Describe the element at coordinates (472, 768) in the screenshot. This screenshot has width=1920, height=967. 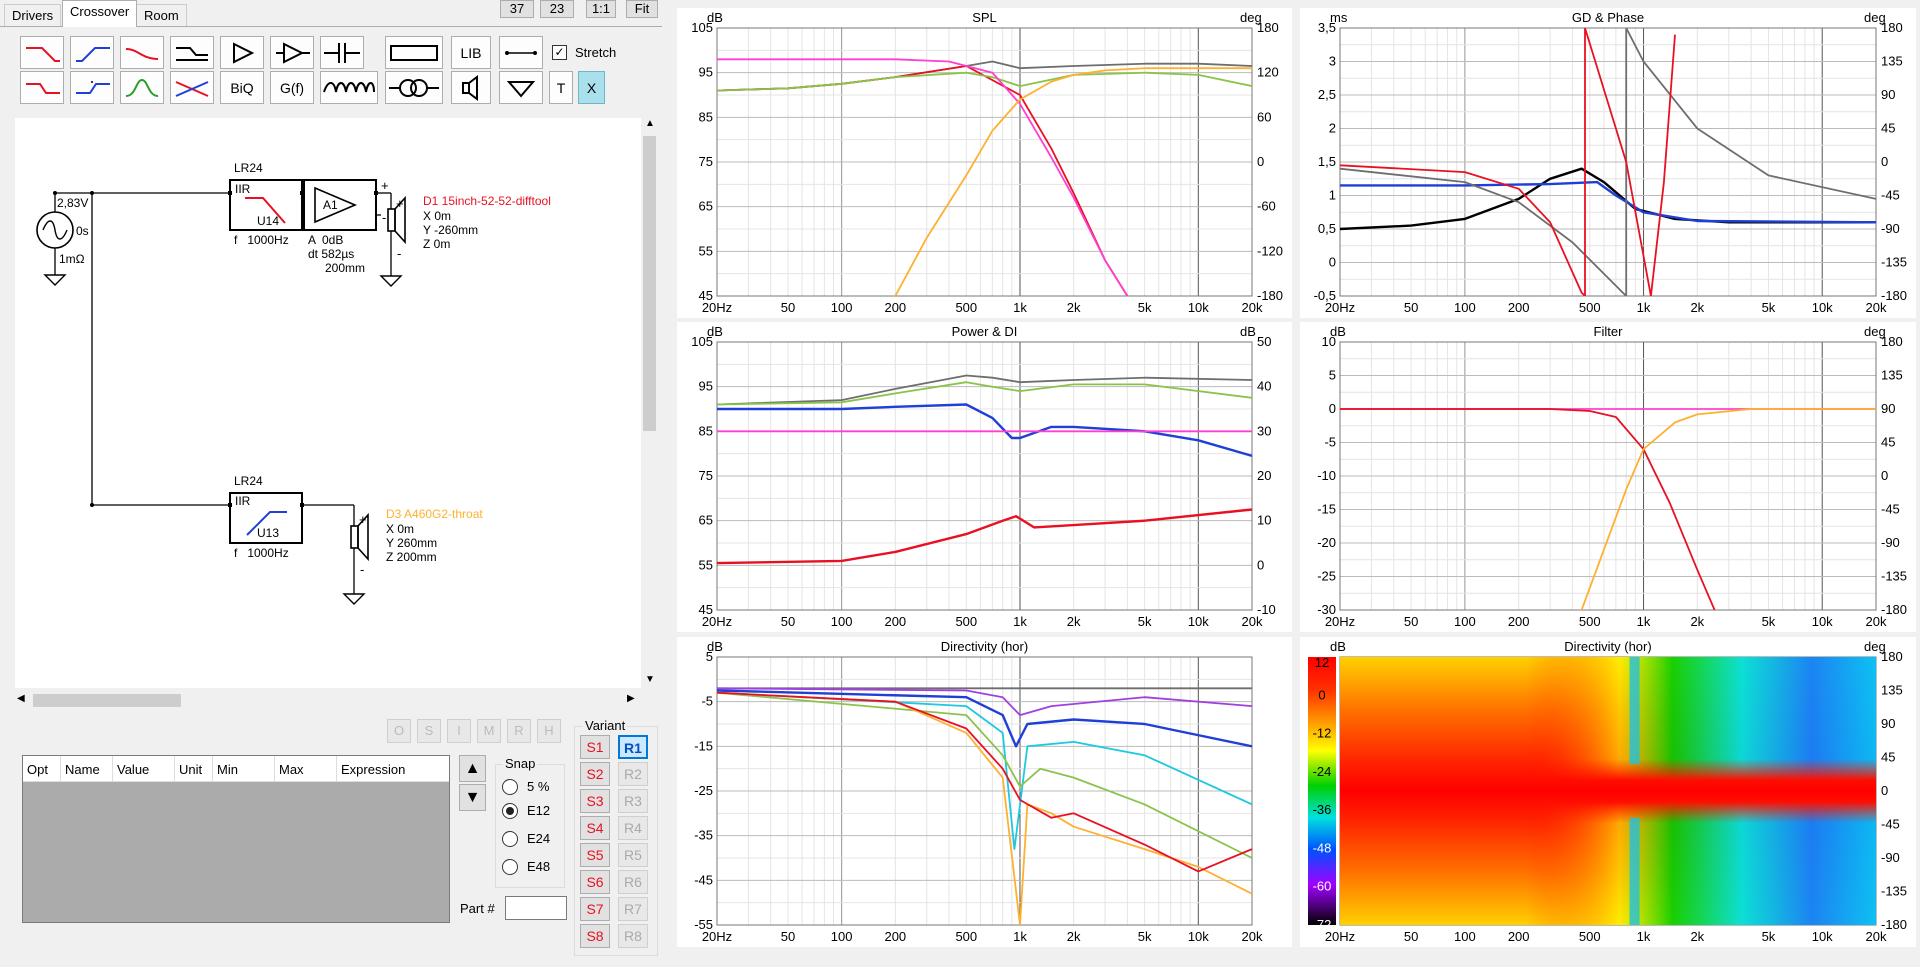
I see `move-up-button: ▲` at that location.